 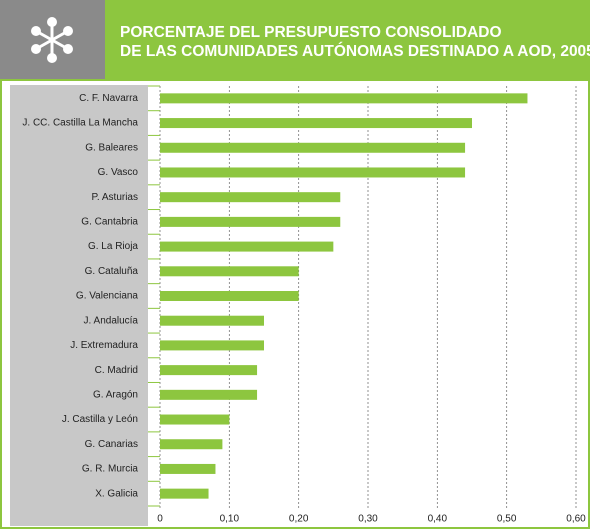 What do you see at coordinates (299, 519) in the screenshot?
I see `x-tick-label: 0,20` at bounding box center [299, 519].